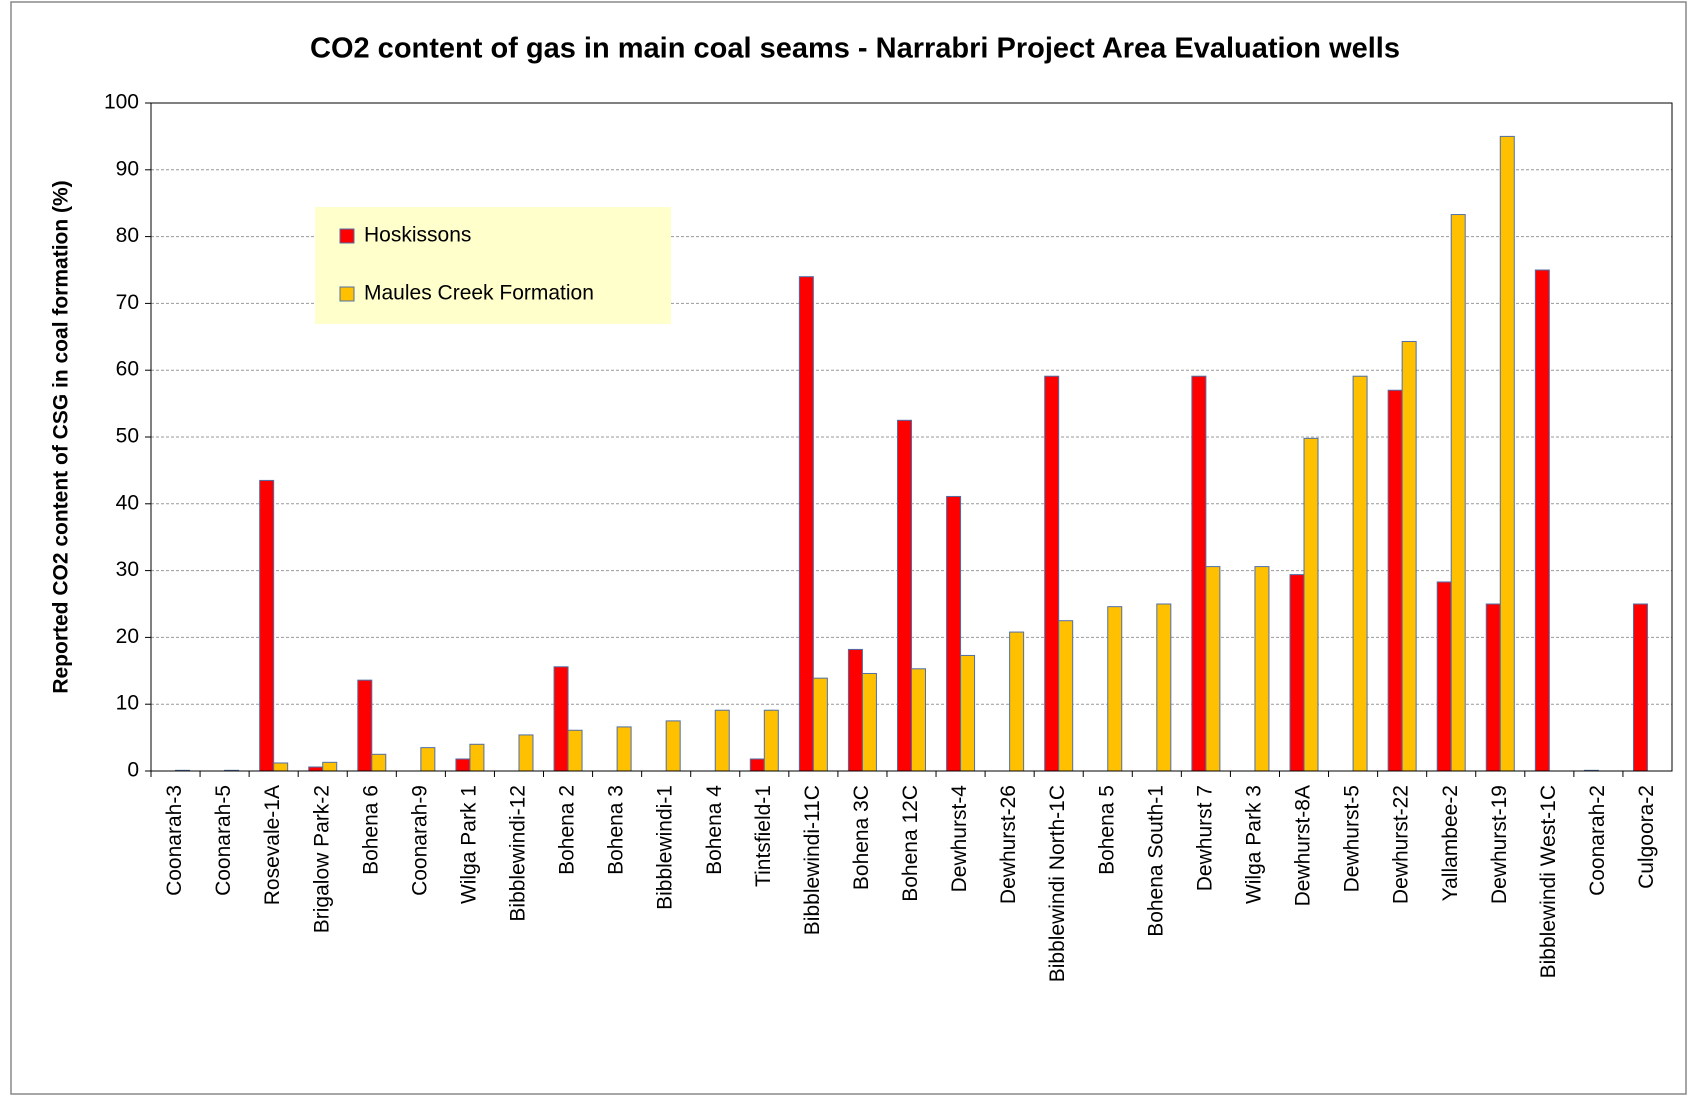 The image size is (1688, 1096). What do you see at coordinates (959, 839) in the screenshot?
I see `x-tick-label: Dewhurst-4` at bounding box center [959, 839].